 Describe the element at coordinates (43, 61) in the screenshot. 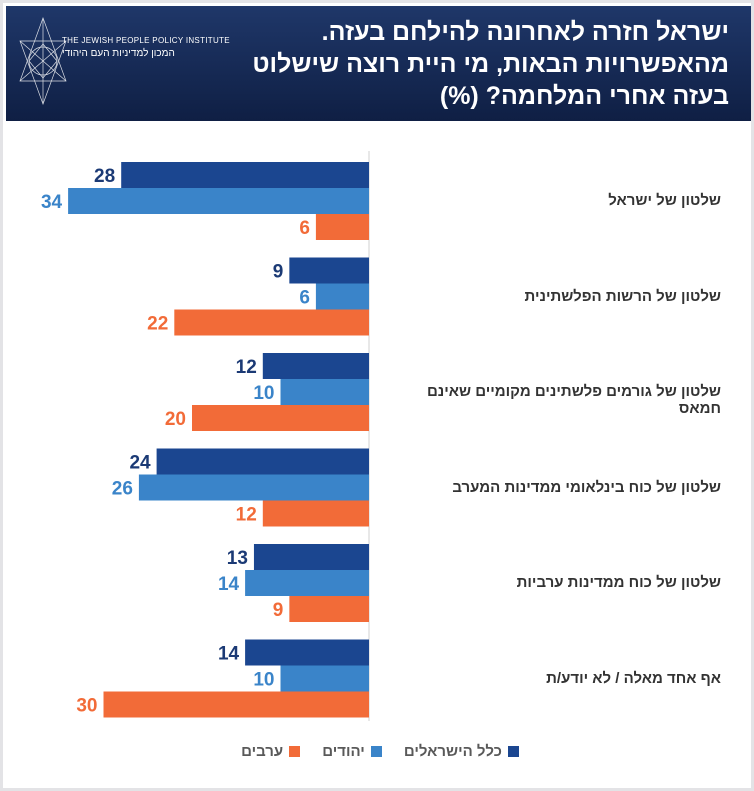

I see `jppi-logo-icon` at that location.